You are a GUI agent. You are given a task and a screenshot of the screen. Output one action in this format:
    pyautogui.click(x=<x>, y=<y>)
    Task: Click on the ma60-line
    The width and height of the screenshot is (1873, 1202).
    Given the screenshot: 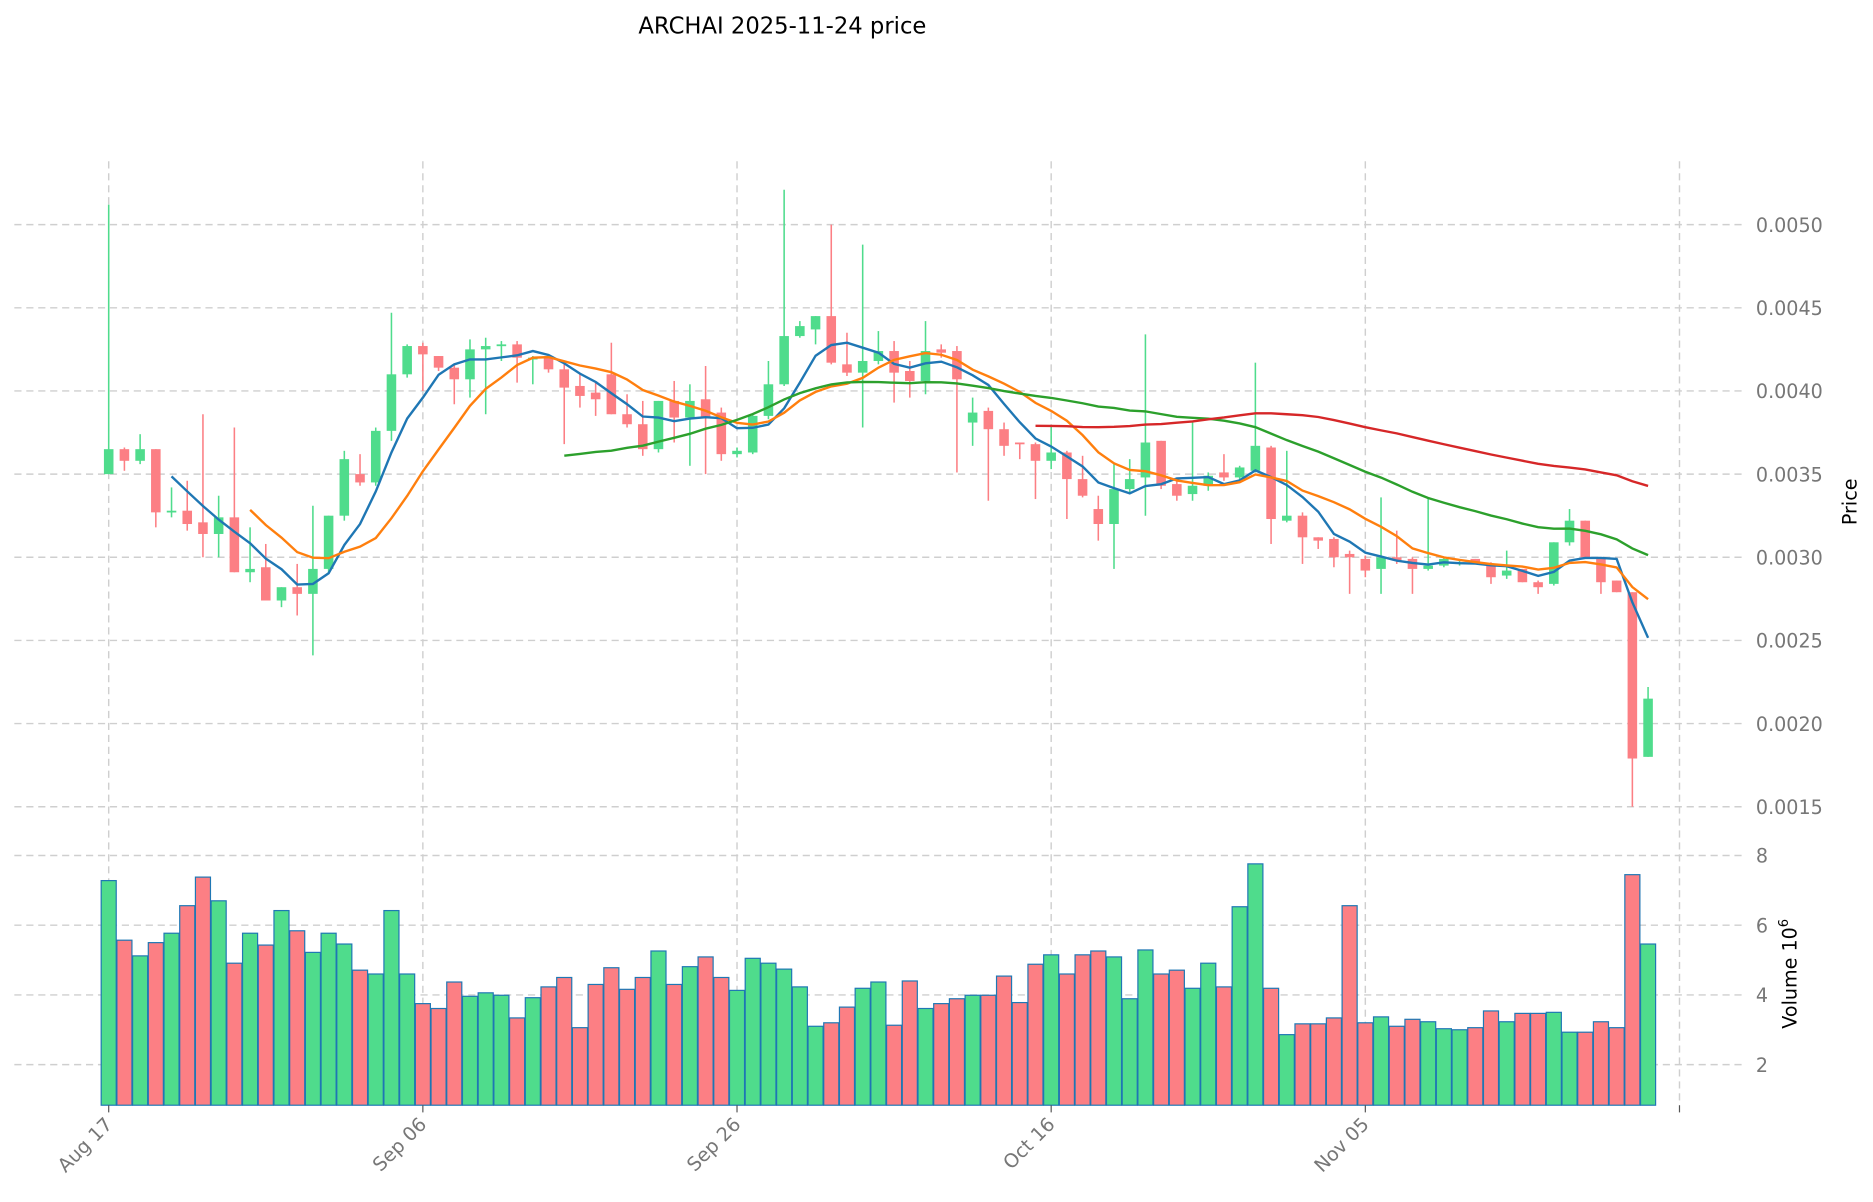 What is the action you would take?
    pyautogui.click(x=1342, y=450)
    